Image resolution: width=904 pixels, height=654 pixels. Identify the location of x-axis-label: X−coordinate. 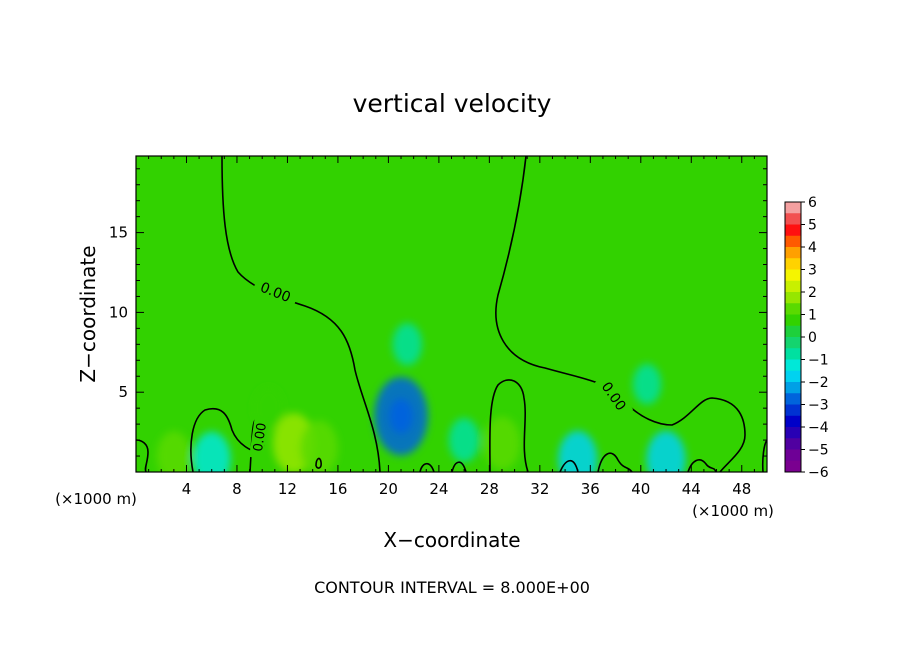
(451, 540).